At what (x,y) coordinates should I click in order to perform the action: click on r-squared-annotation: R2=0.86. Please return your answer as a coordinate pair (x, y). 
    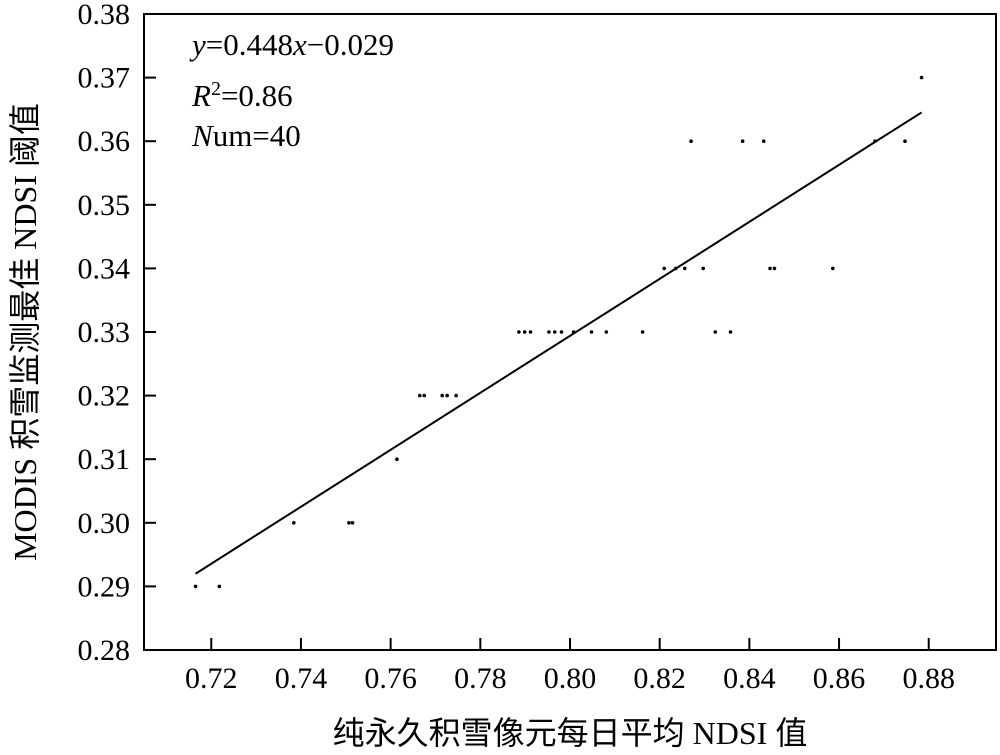
    Looking at the image, I should click on (242, 95).